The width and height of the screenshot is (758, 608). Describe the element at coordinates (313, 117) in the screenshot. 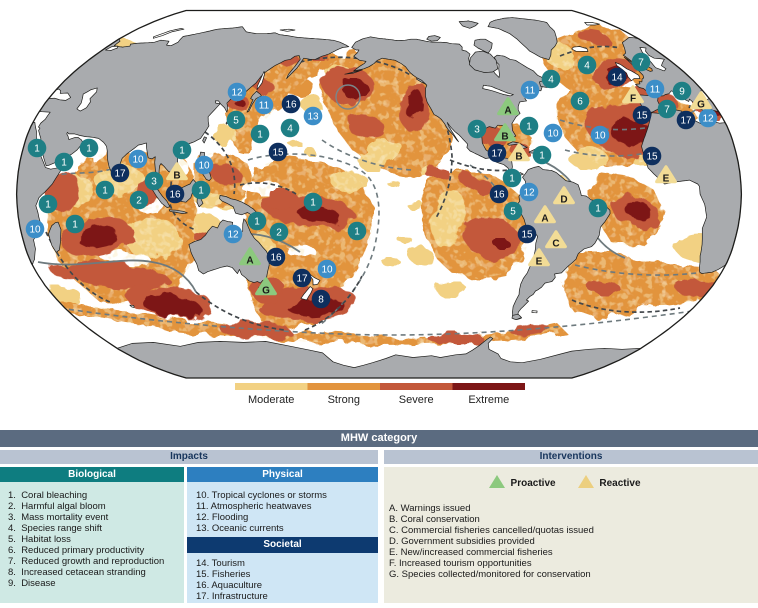

I see `svg-text: 13` at that location.